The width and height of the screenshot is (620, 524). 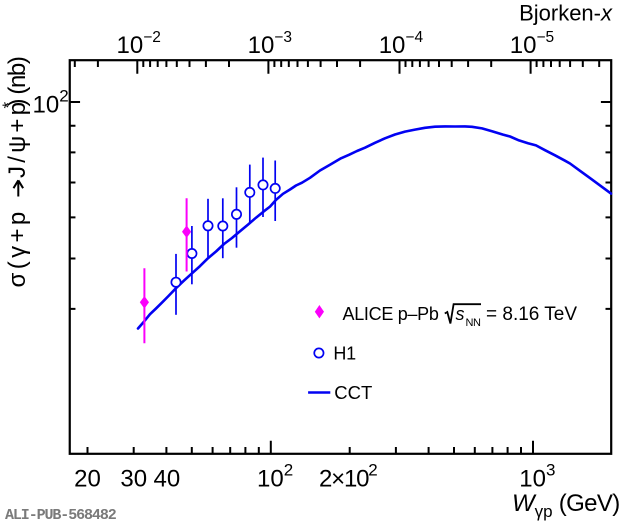 What do you see at coordinates (61, 515) in the screenshot?
I see `svg-text: ALI-PUB-568482` at bounding box center [61, 515].